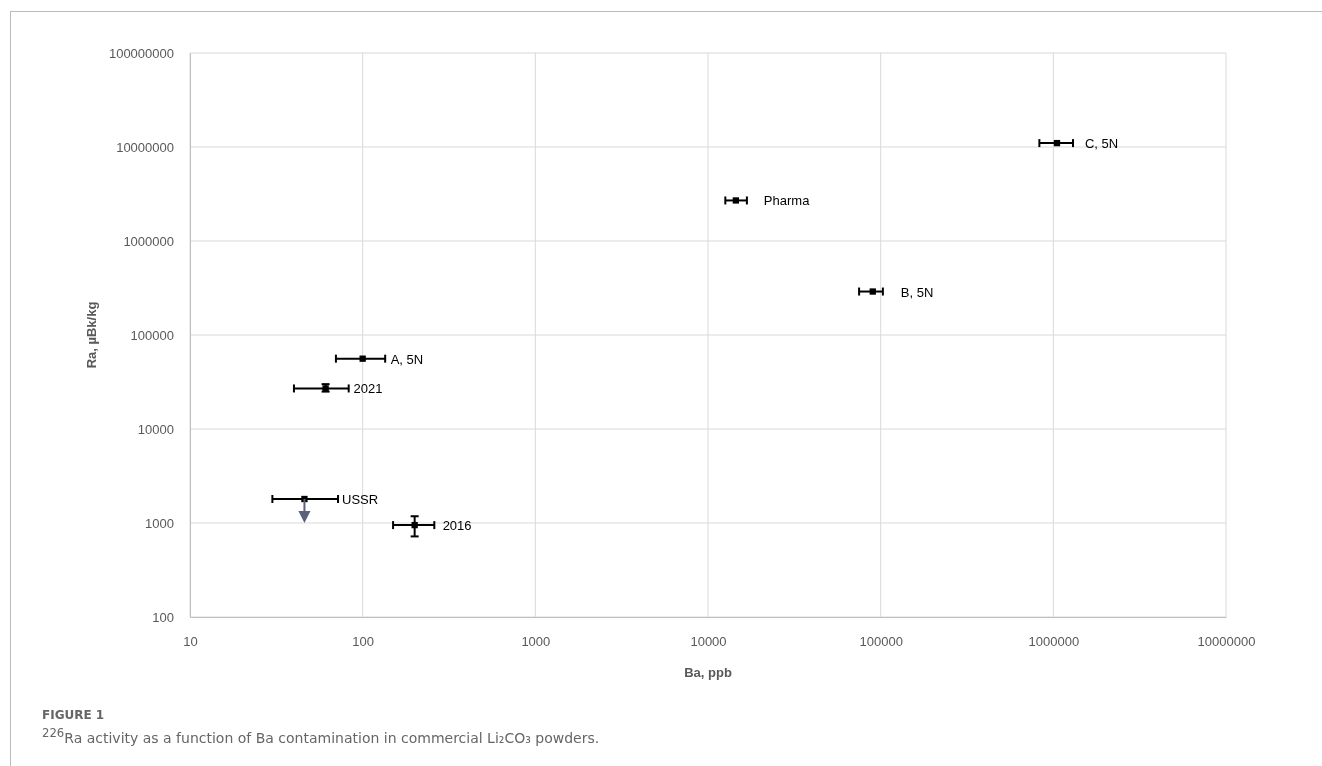 The image size is (1322, 766). Describe the element at coordinates (148, 241) in the screenshot. I see `y-tick-label: 1000000` at that location.